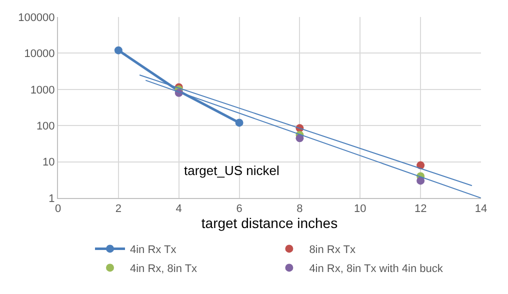 This screenshot has height=294, width=508. What do you see at coordinates (36, 18) in the screenshot?
I see `y-tick-label: 100000` at bounding box center [36, 18].